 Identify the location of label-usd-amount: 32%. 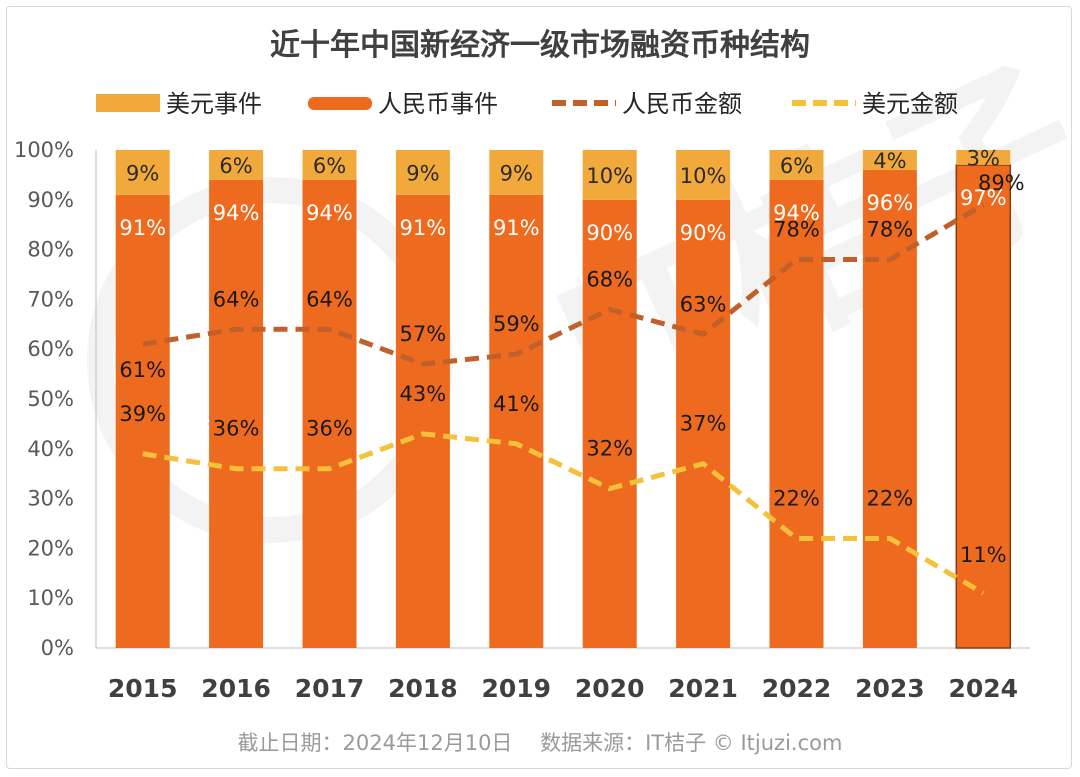
(609, 449).